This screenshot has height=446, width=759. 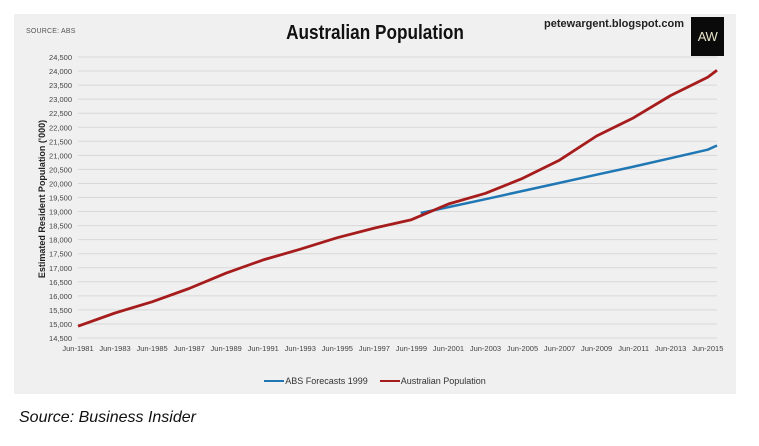 What do you see at coordinates (670, 348) in the screenshot?
I see `x-tick-label: Jun-2013` at bounding box center [670, 348].